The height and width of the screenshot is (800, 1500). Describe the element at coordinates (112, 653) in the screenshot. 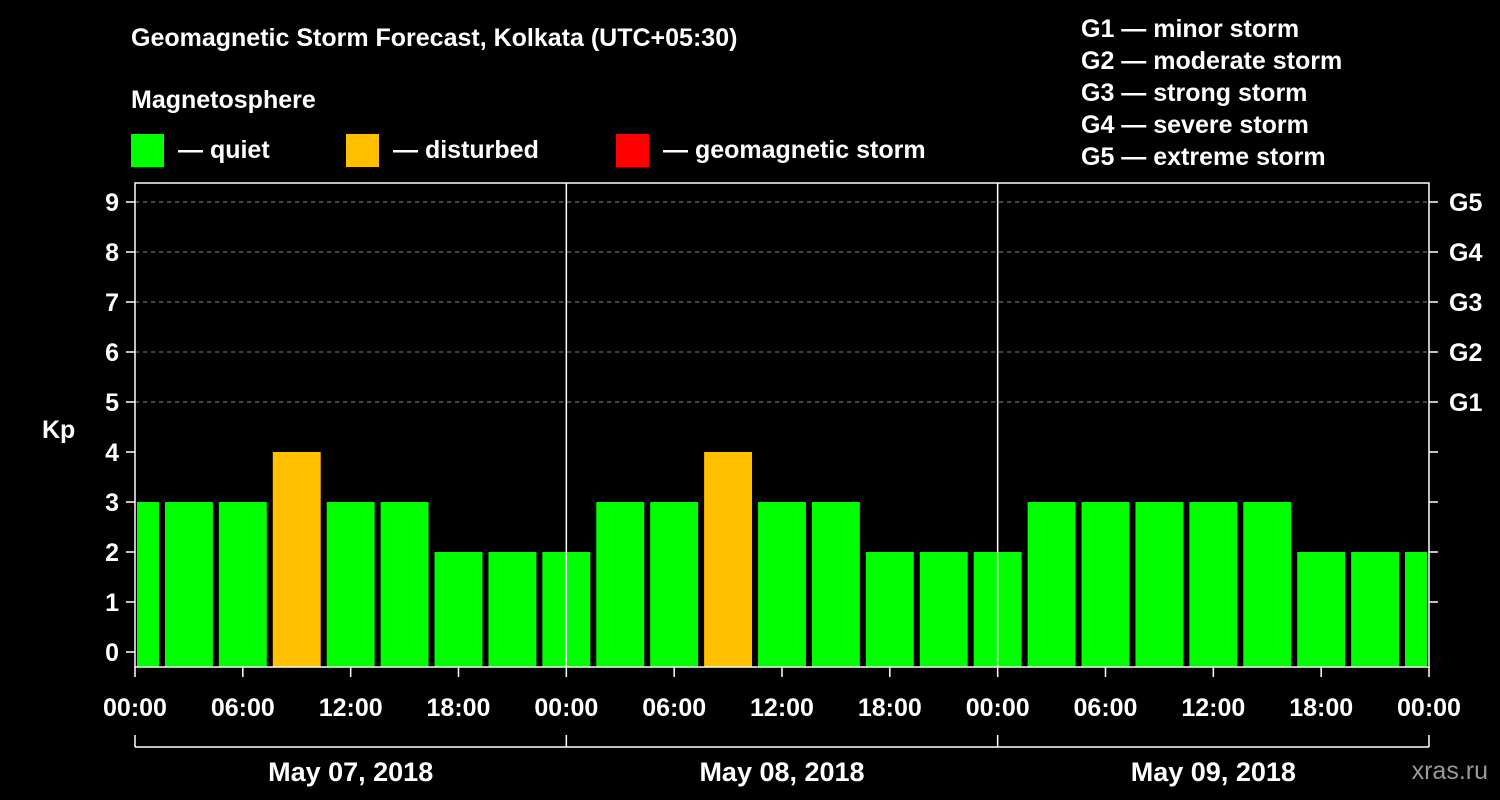

I see `y-tick-label-0: 0` at that location.